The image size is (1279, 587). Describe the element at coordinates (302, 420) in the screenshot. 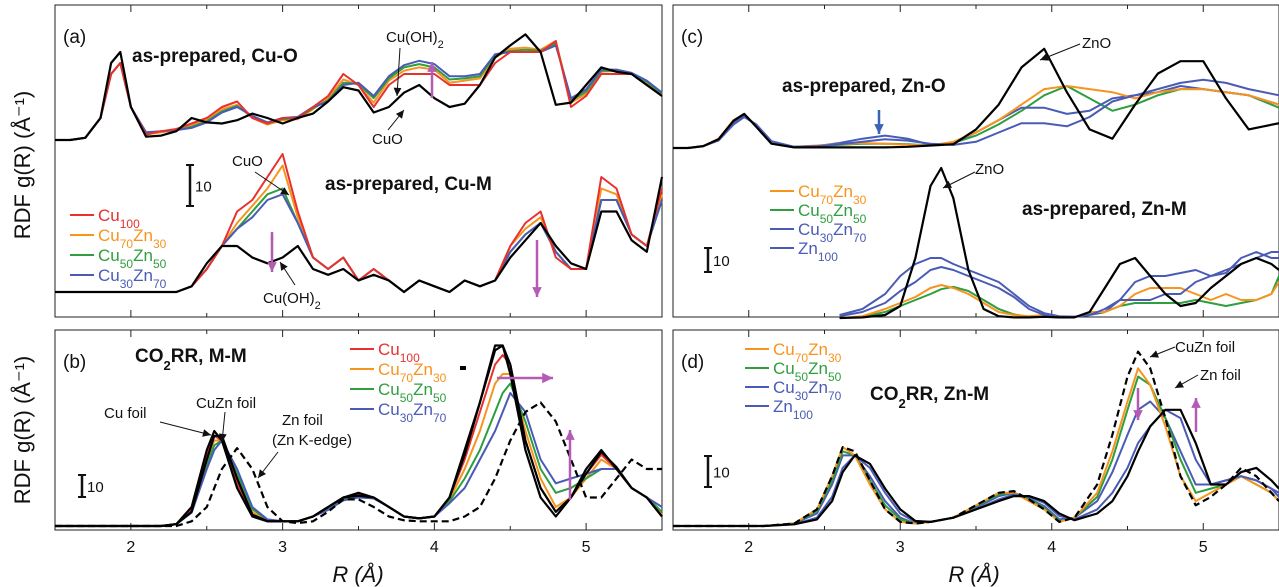

I see `annotation-zn-foil: Zn foil` at that location.